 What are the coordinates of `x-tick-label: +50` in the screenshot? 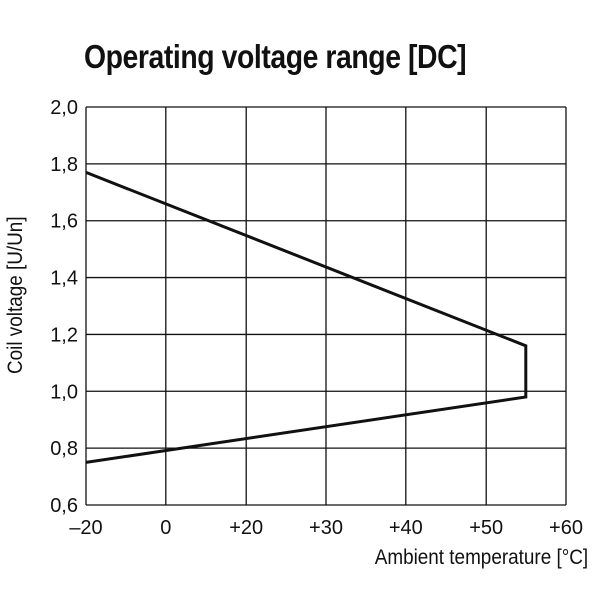 It's located at (486, 528).